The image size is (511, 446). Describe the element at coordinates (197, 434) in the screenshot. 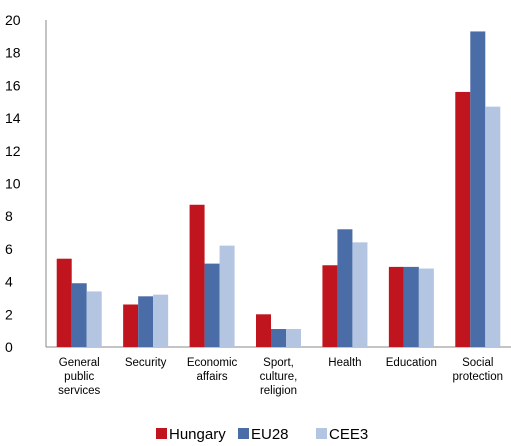

I see `legend-label-hungary: Hungary` at that location.